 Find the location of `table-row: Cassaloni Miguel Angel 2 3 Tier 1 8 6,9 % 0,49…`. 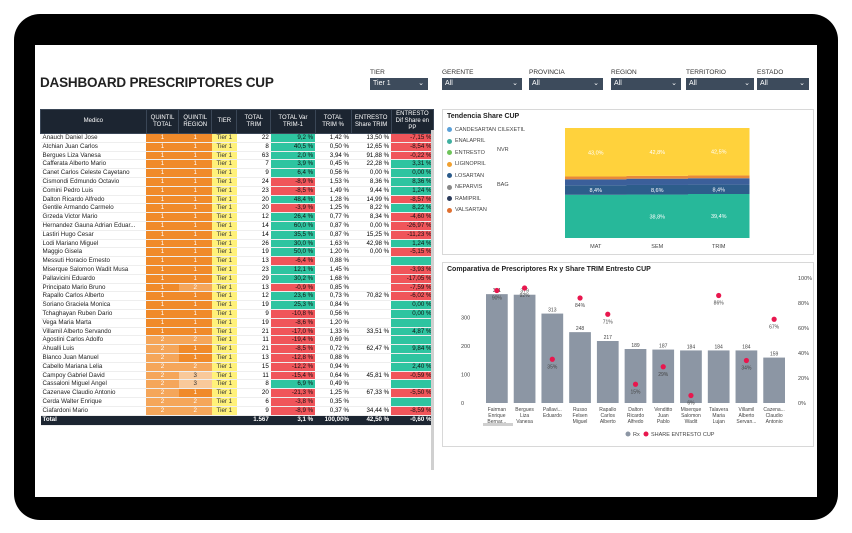

table-row: Cassaloni Miguel Angel 2 3 Tier 1 8 6,9 % 0,49… is located at coordinates (237, 384).